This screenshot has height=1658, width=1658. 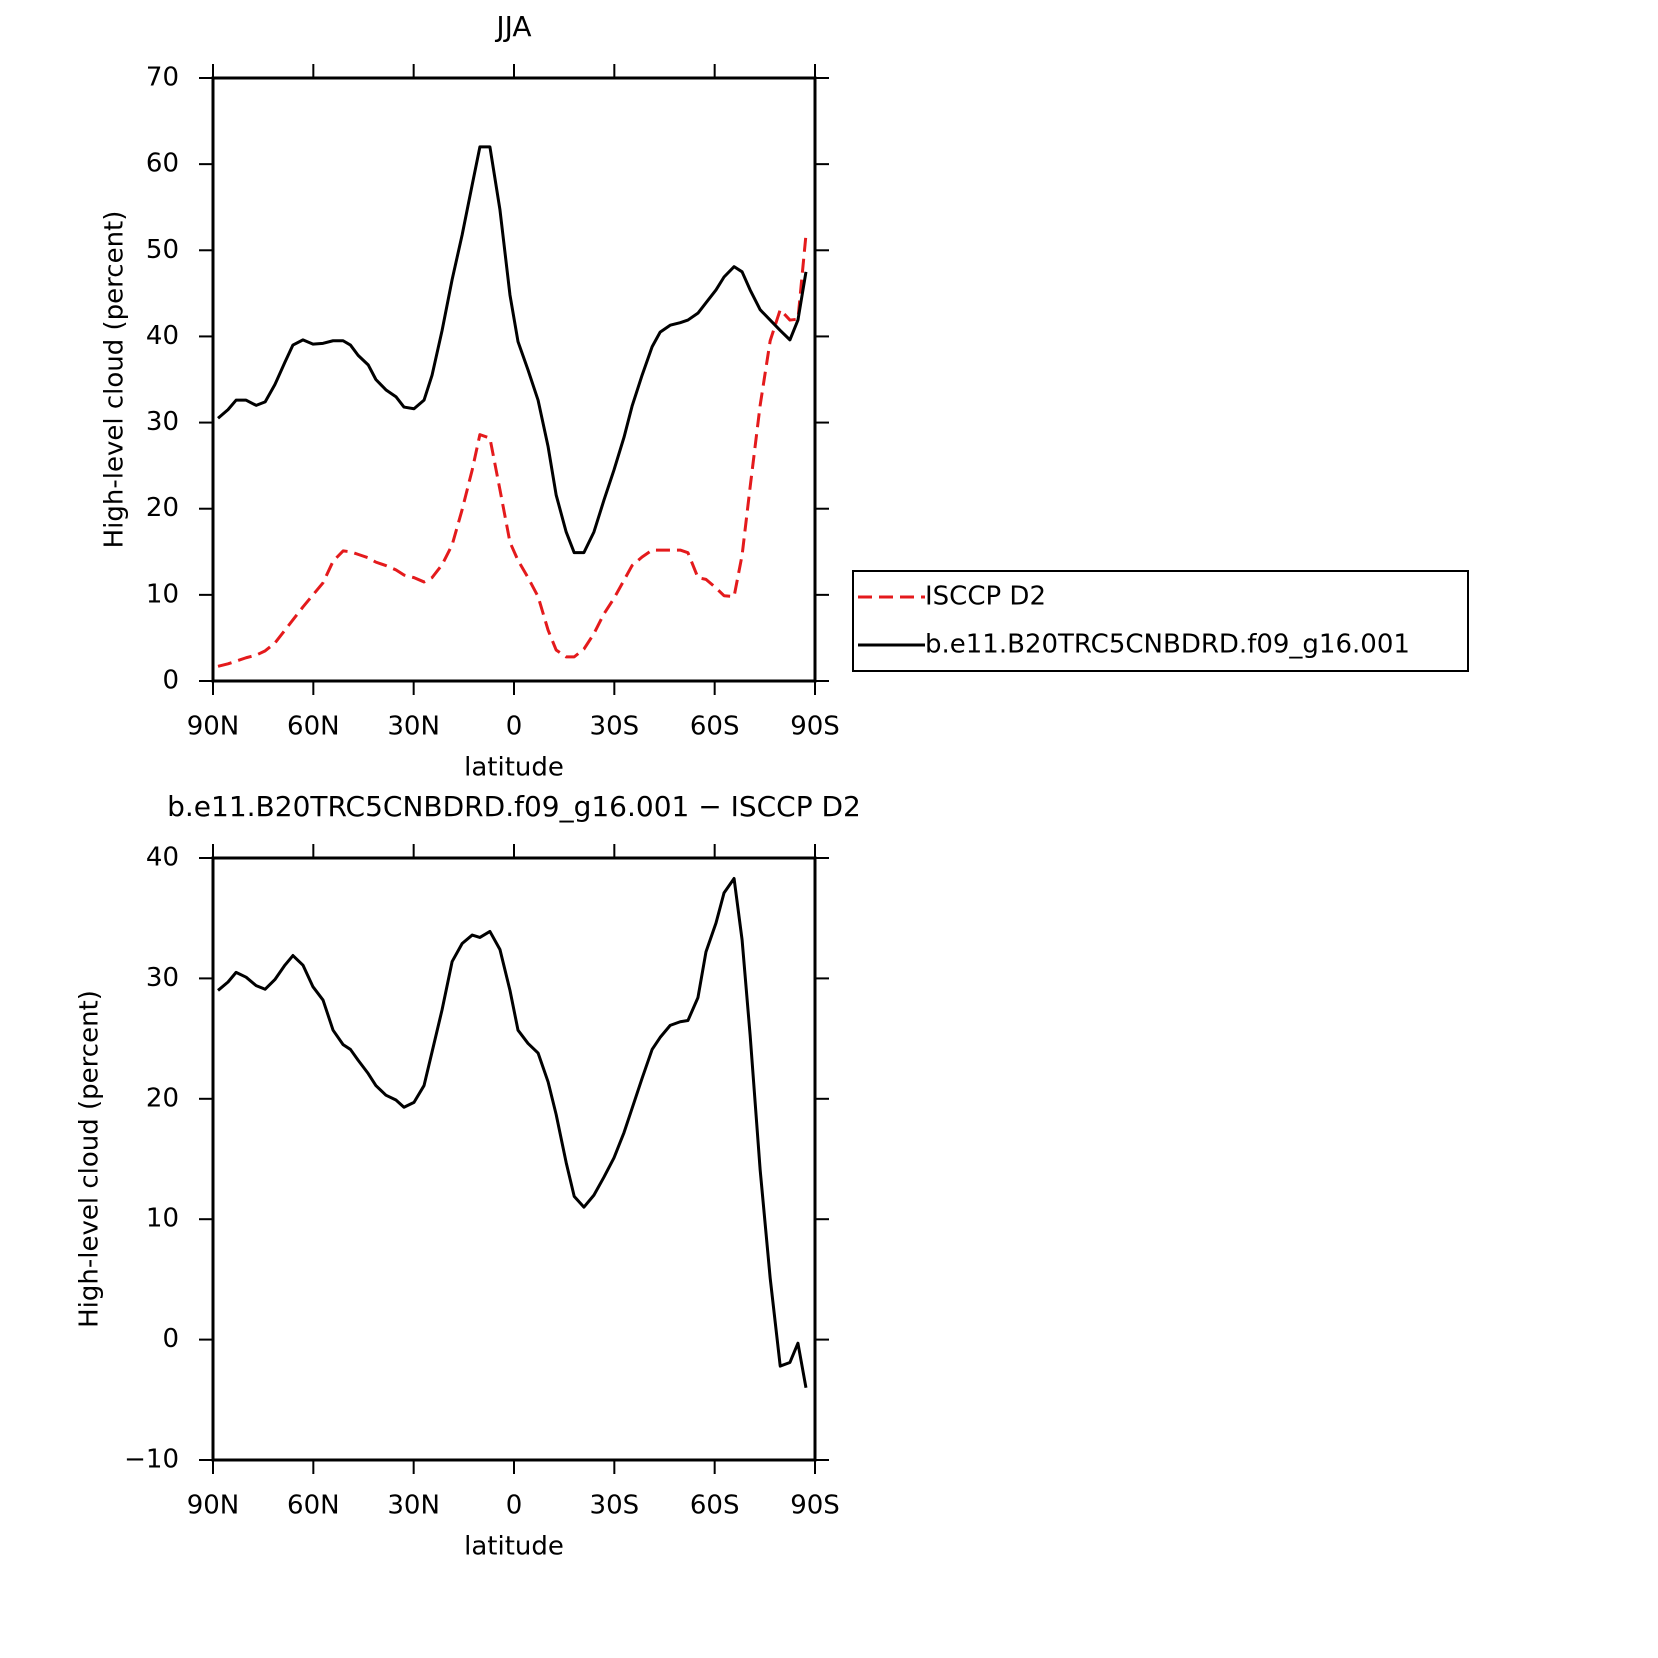 What do you see at coordinates (162, 164) in the screenshot?
I see `y-tick-label: 60` at bounding box center [162, 164].